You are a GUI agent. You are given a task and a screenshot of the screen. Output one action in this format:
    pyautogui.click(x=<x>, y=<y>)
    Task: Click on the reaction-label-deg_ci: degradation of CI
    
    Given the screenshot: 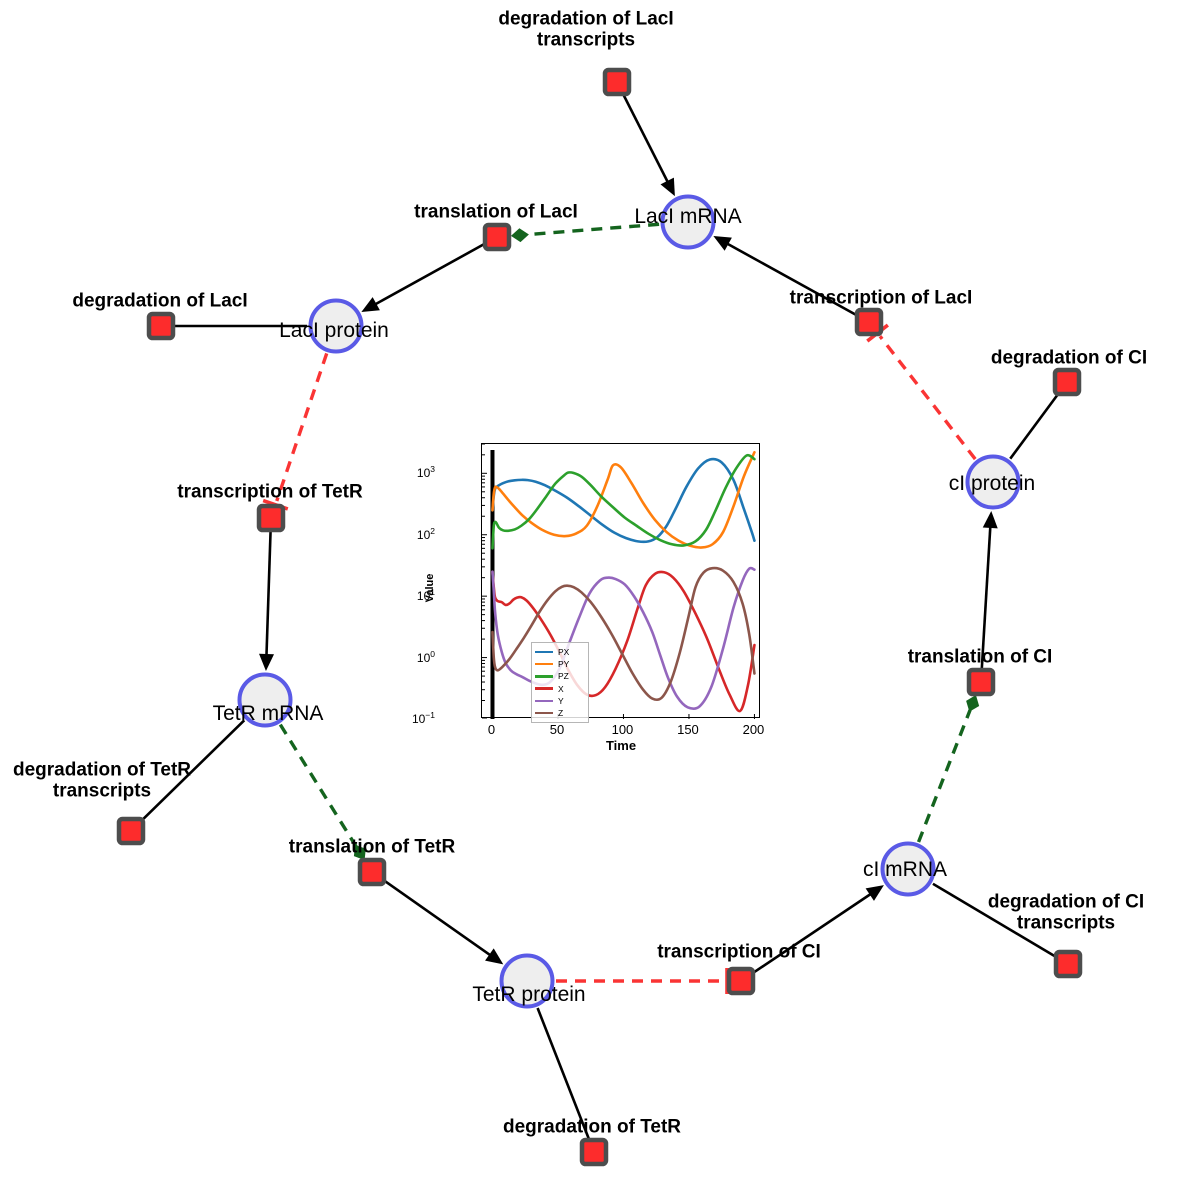 What is the action you would take?
    pyautogui.click(x=1069, y=358)
    